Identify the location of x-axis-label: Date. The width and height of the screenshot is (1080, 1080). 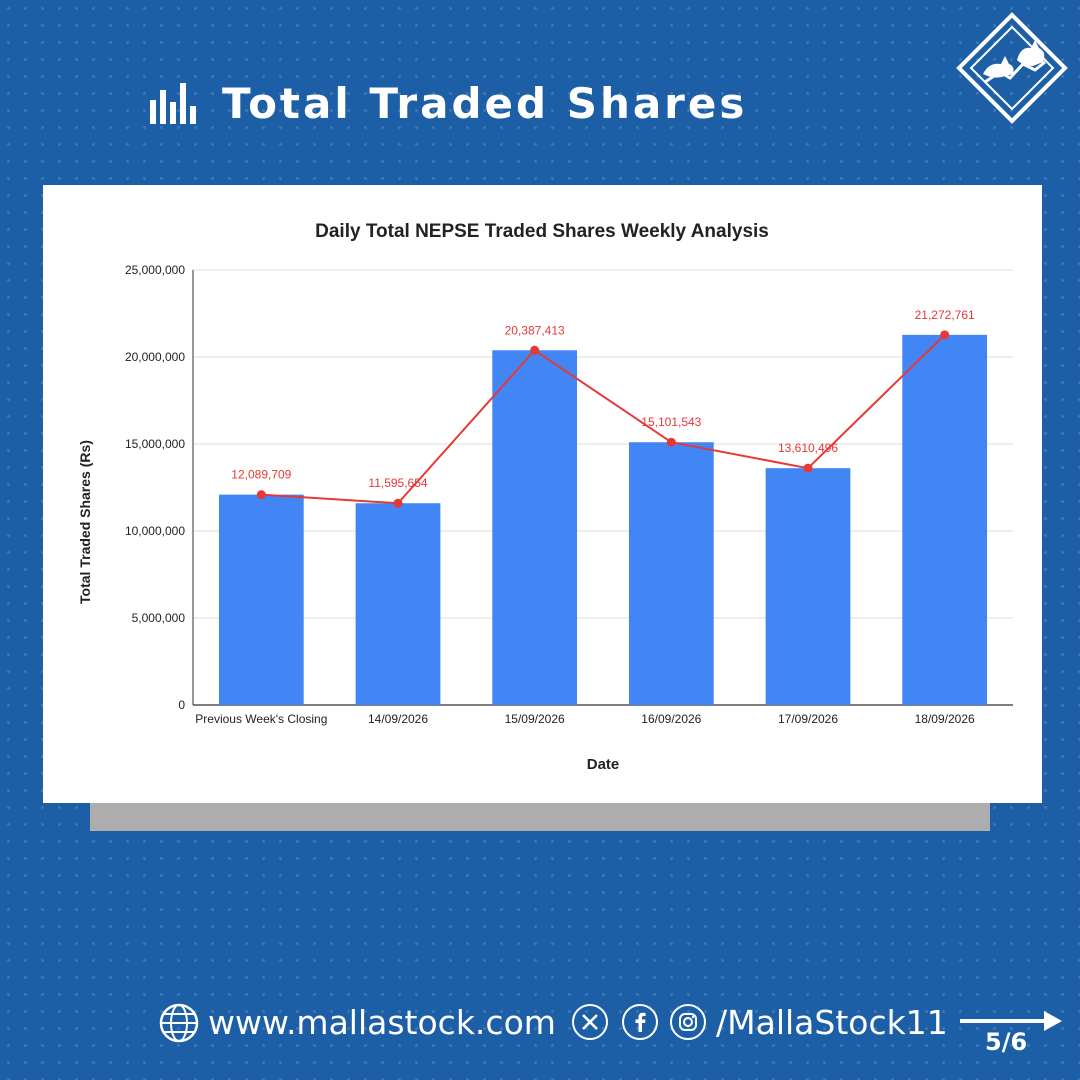
(603, 764).